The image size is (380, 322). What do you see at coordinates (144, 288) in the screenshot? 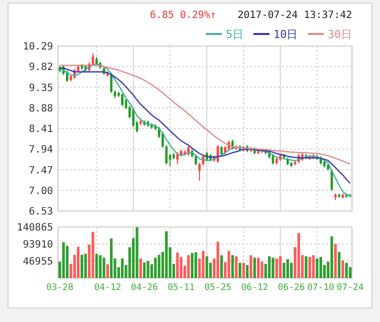
I see `x-tick-label: 04-26` at bounding box center [144, 288].